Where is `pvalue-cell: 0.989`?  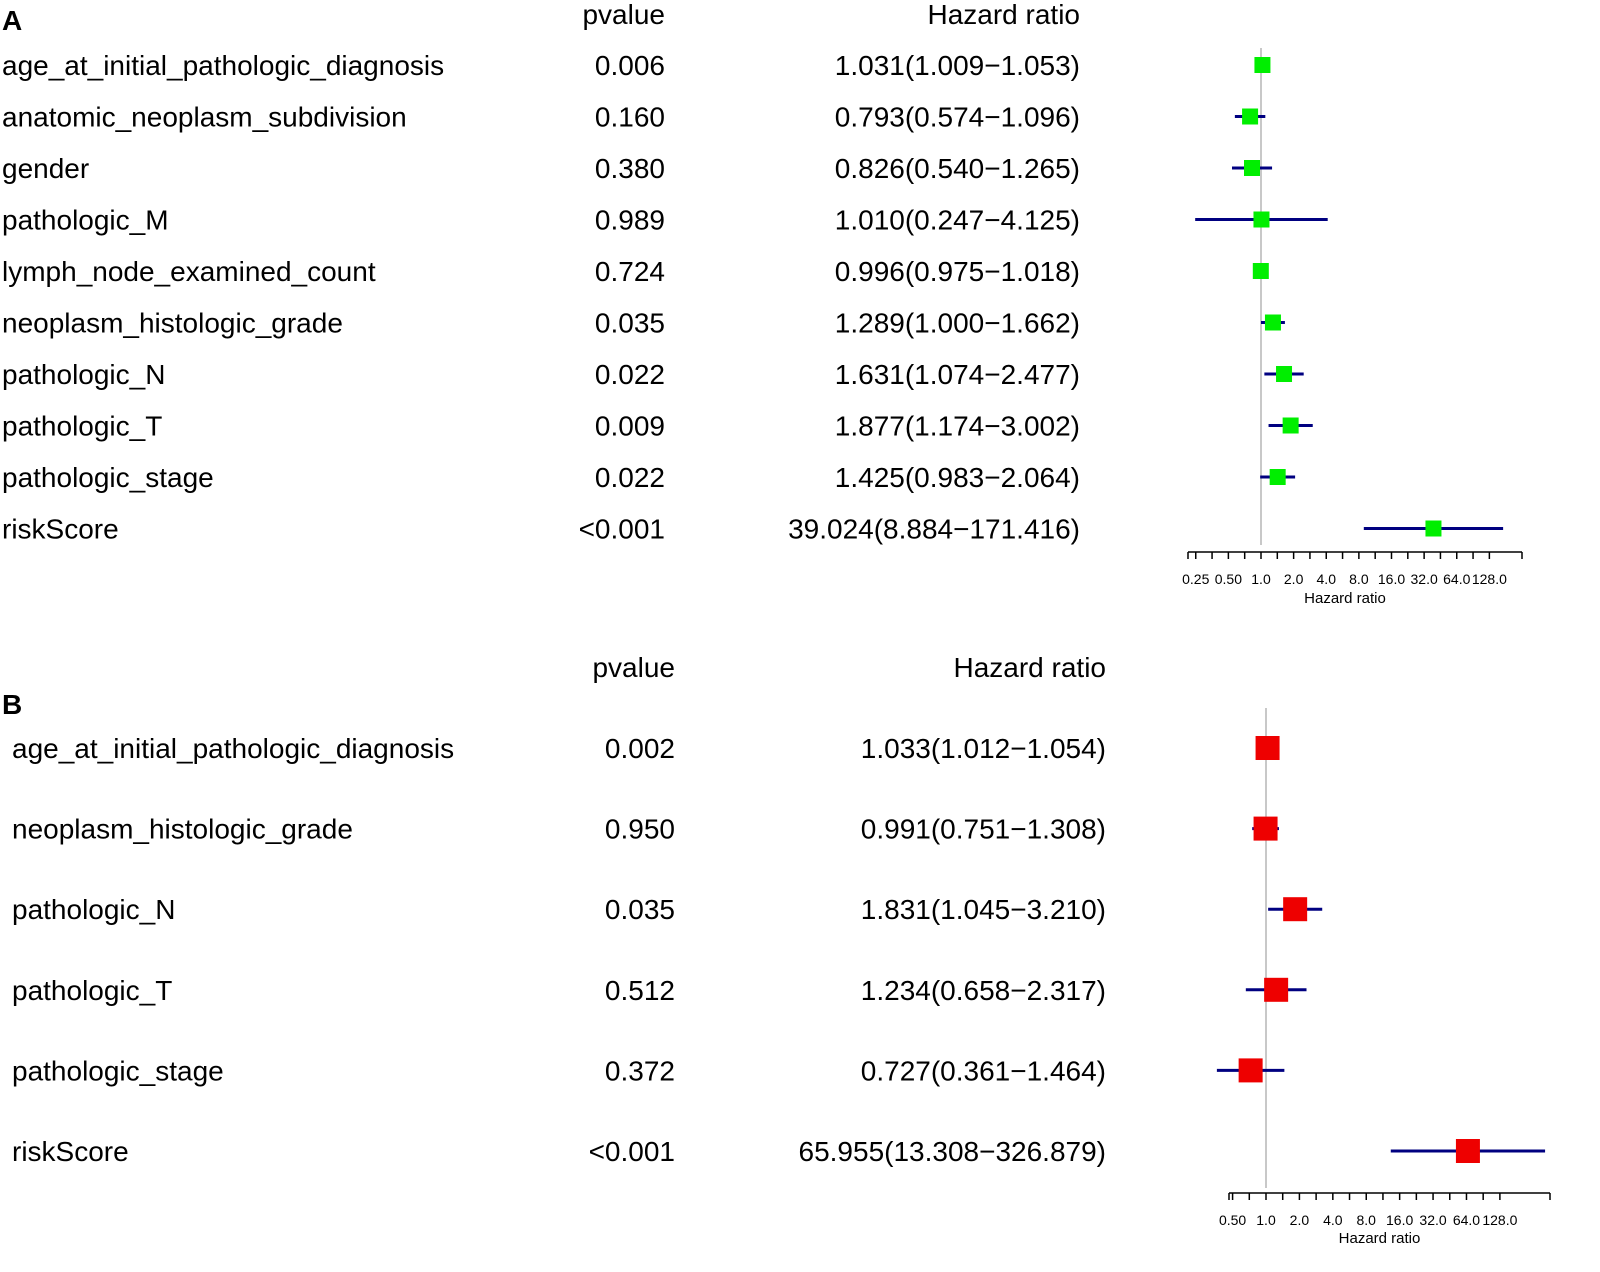 pvalue-cell: 0.989 is located at coordinates (630, 220).